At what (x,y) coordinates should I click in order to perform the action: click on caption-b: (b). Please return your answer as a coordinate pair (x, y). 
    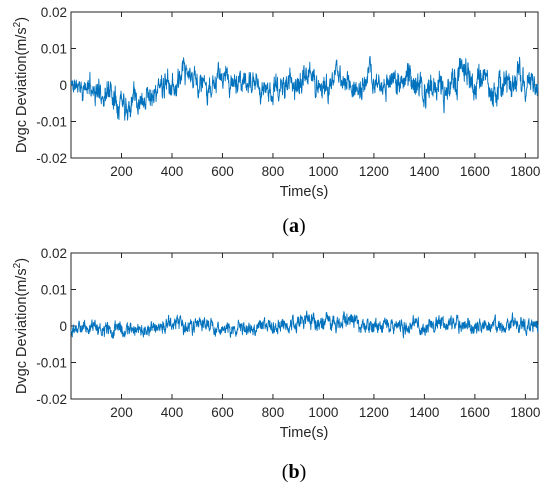
    Looking at the image, I should click on (294, 472).